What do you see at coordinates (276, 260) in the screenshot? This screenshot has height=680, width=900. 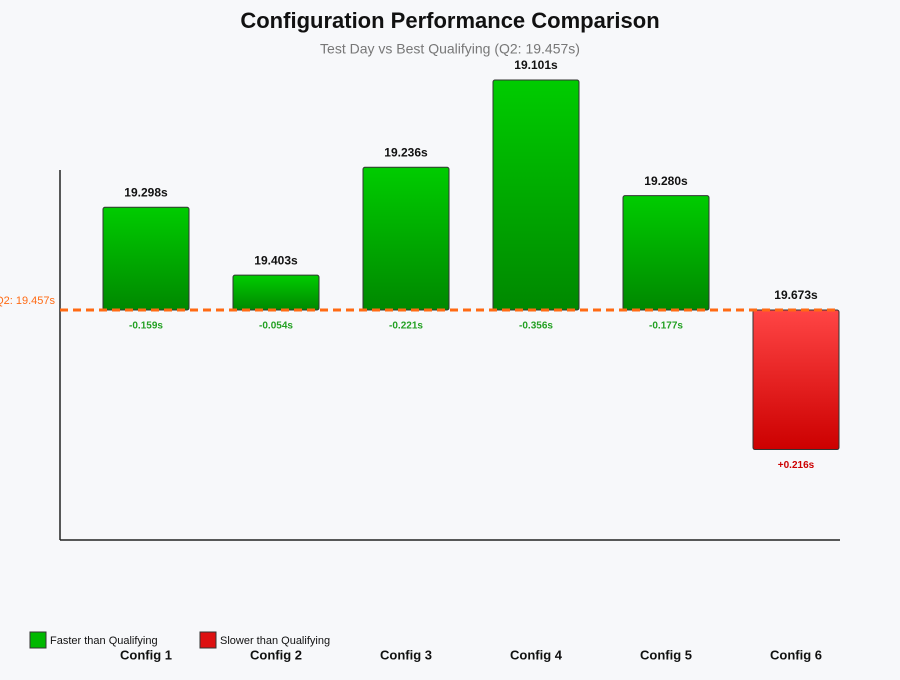 I see `value-label: 19.403s` at bounding box center [276, 260].